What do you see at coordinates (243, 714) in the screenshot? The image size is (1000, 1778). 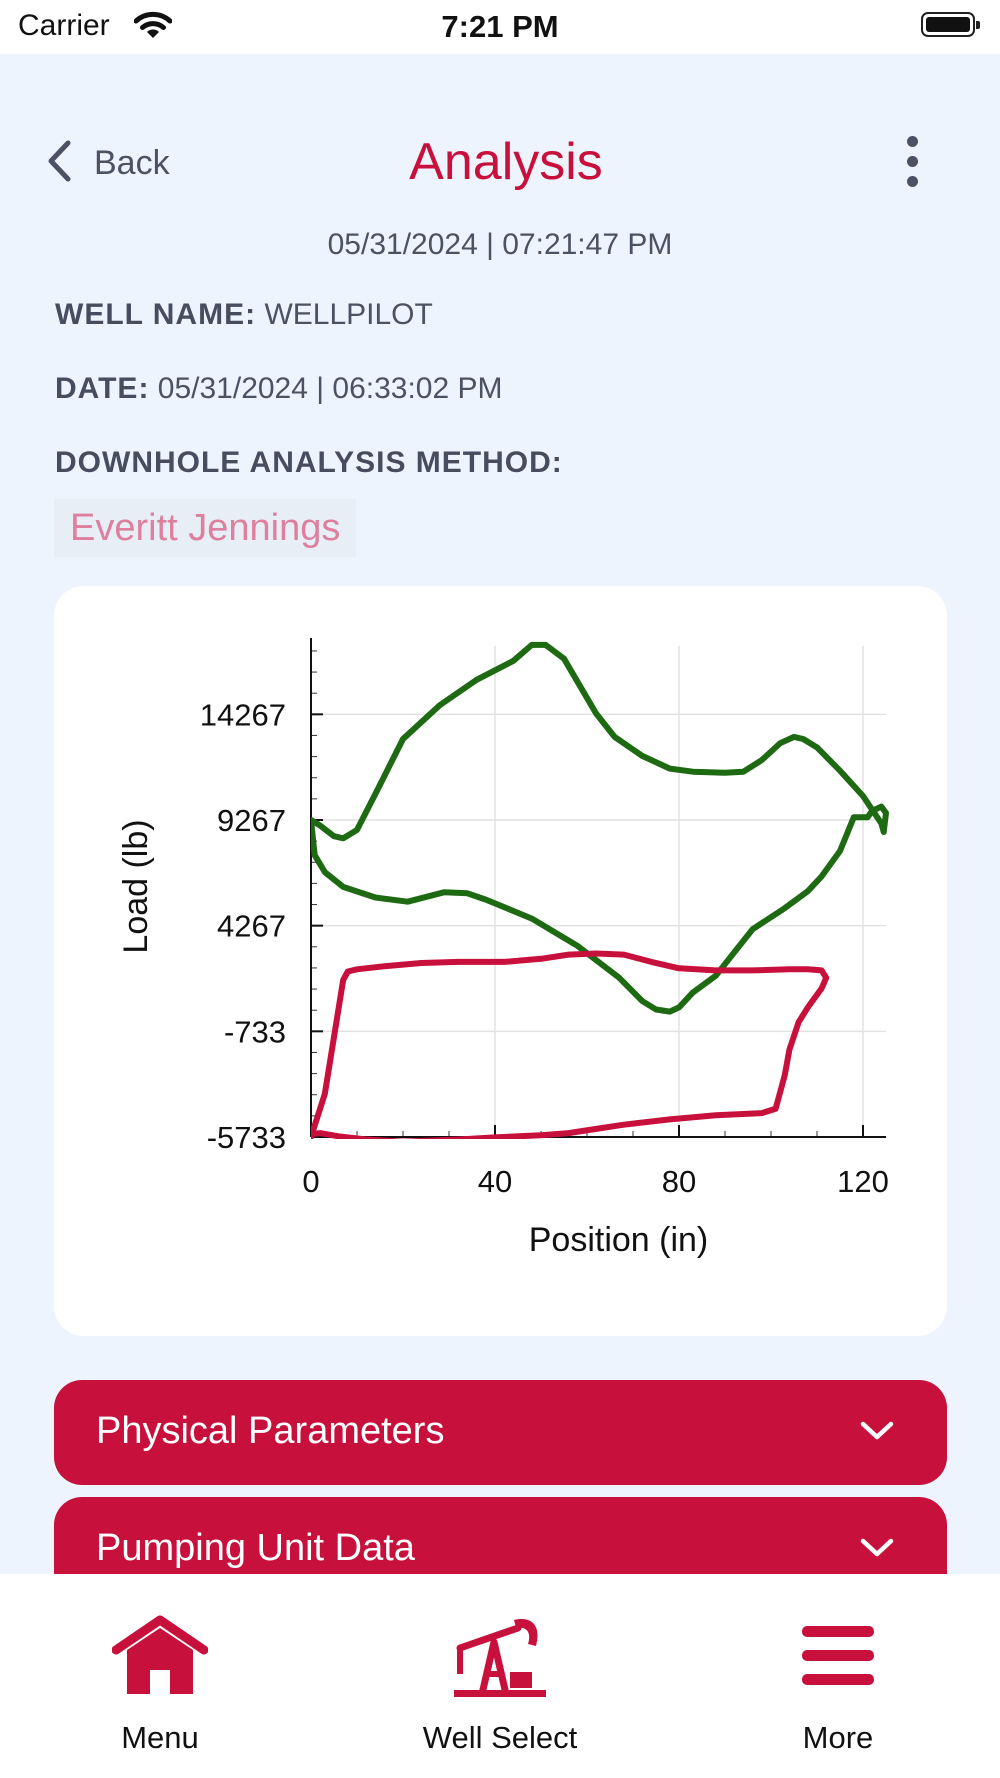 I see `y-tick-label: 14267` at bounding box center [243, 714].